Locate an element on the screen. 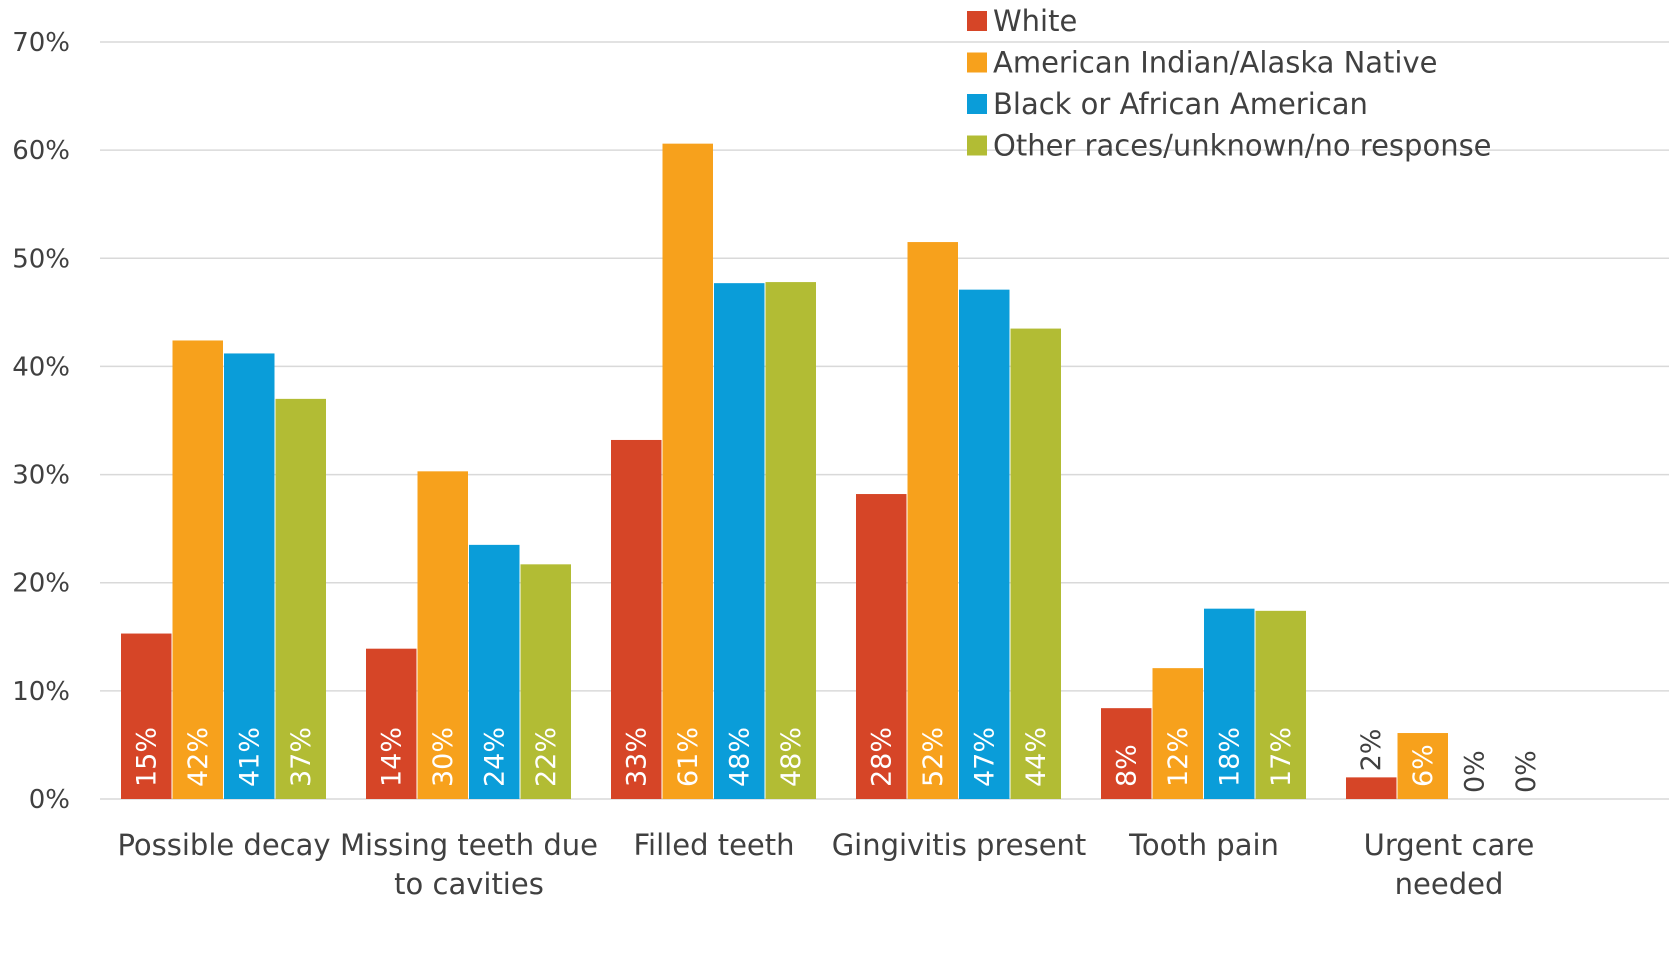  y-tick-label: 30% is located at coordinates (41, 476).